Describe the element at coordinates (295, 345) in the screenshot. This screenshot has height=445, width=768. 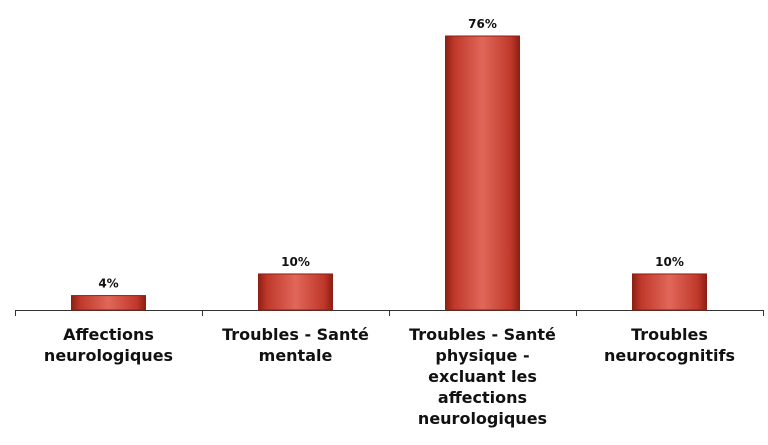
I see `category-label: Troubles - Santé mentale` at that location.